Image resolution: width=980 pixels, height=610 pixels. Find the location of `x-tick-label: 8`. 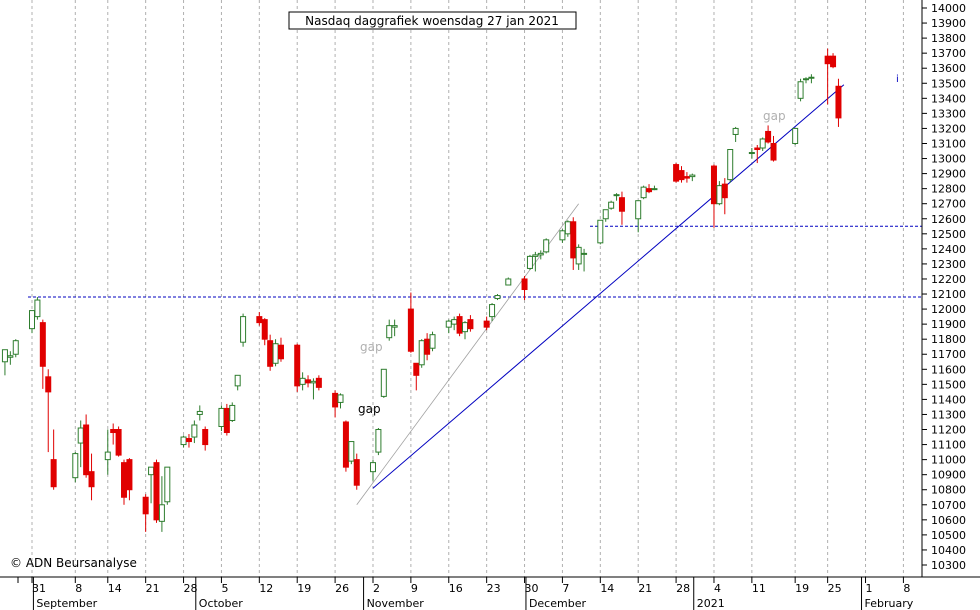

x-tick-label: 8 is located at coordinates (906, 588).